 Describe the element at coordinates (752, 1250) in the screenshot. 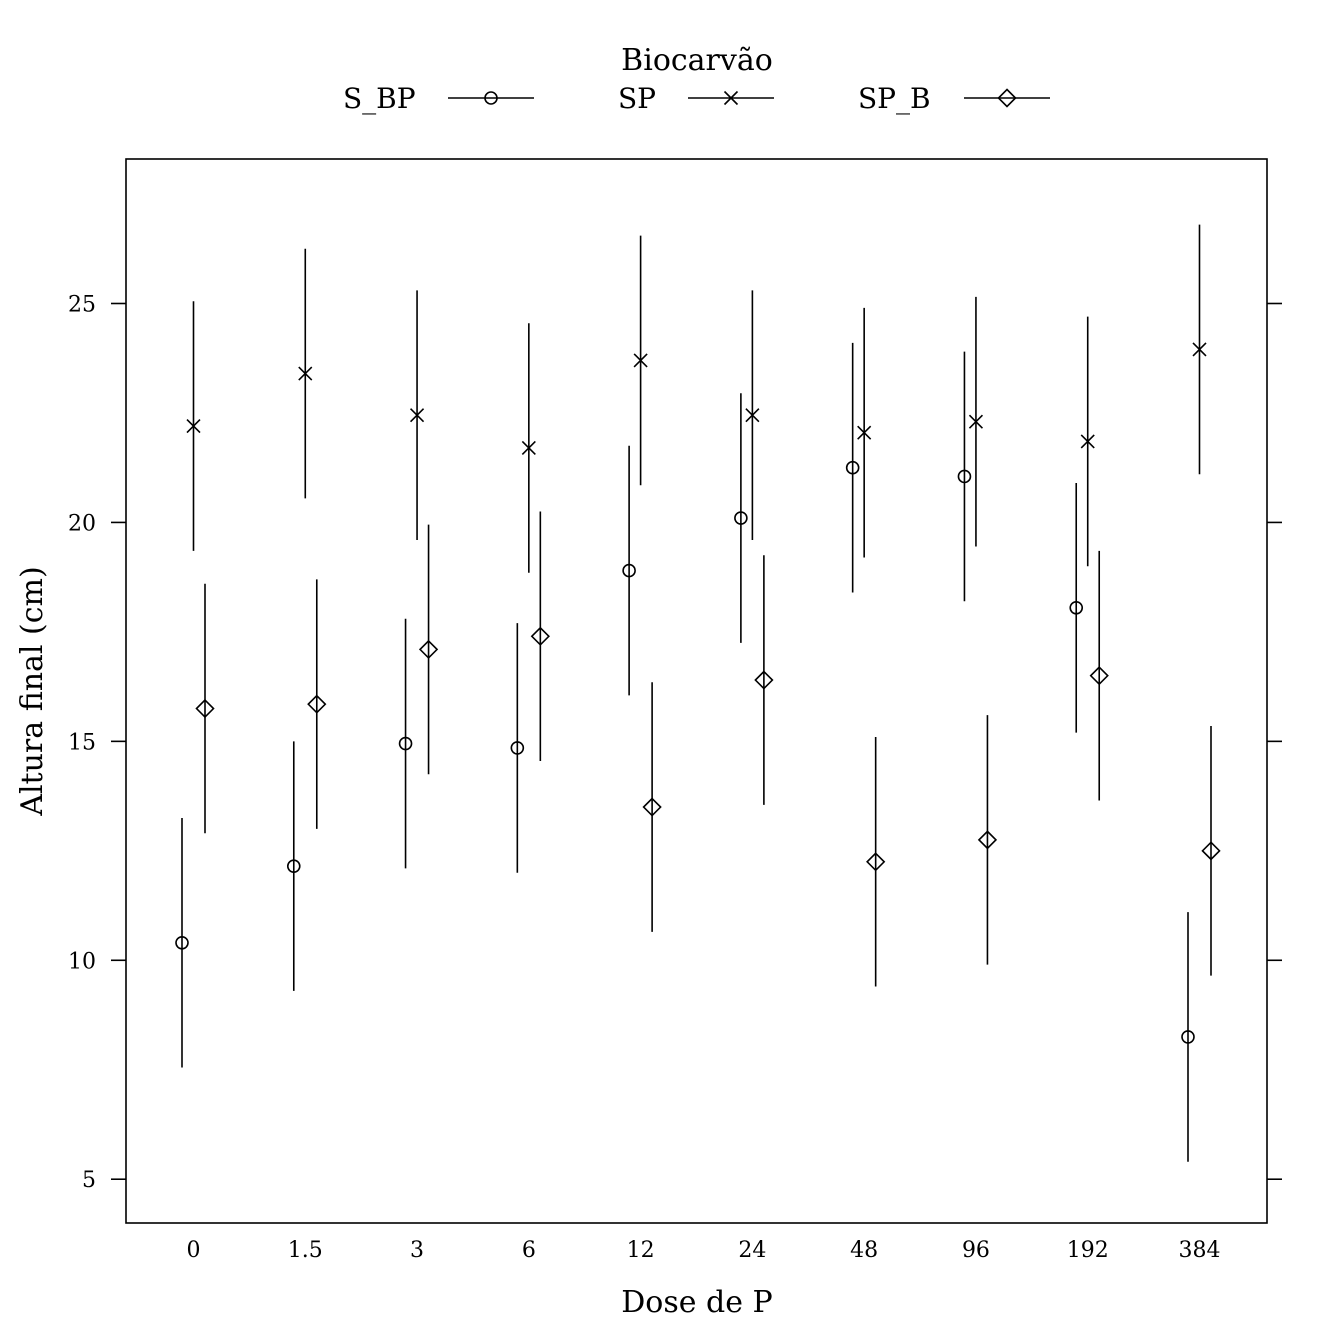

I see `x-tick-label: 24` at that location.